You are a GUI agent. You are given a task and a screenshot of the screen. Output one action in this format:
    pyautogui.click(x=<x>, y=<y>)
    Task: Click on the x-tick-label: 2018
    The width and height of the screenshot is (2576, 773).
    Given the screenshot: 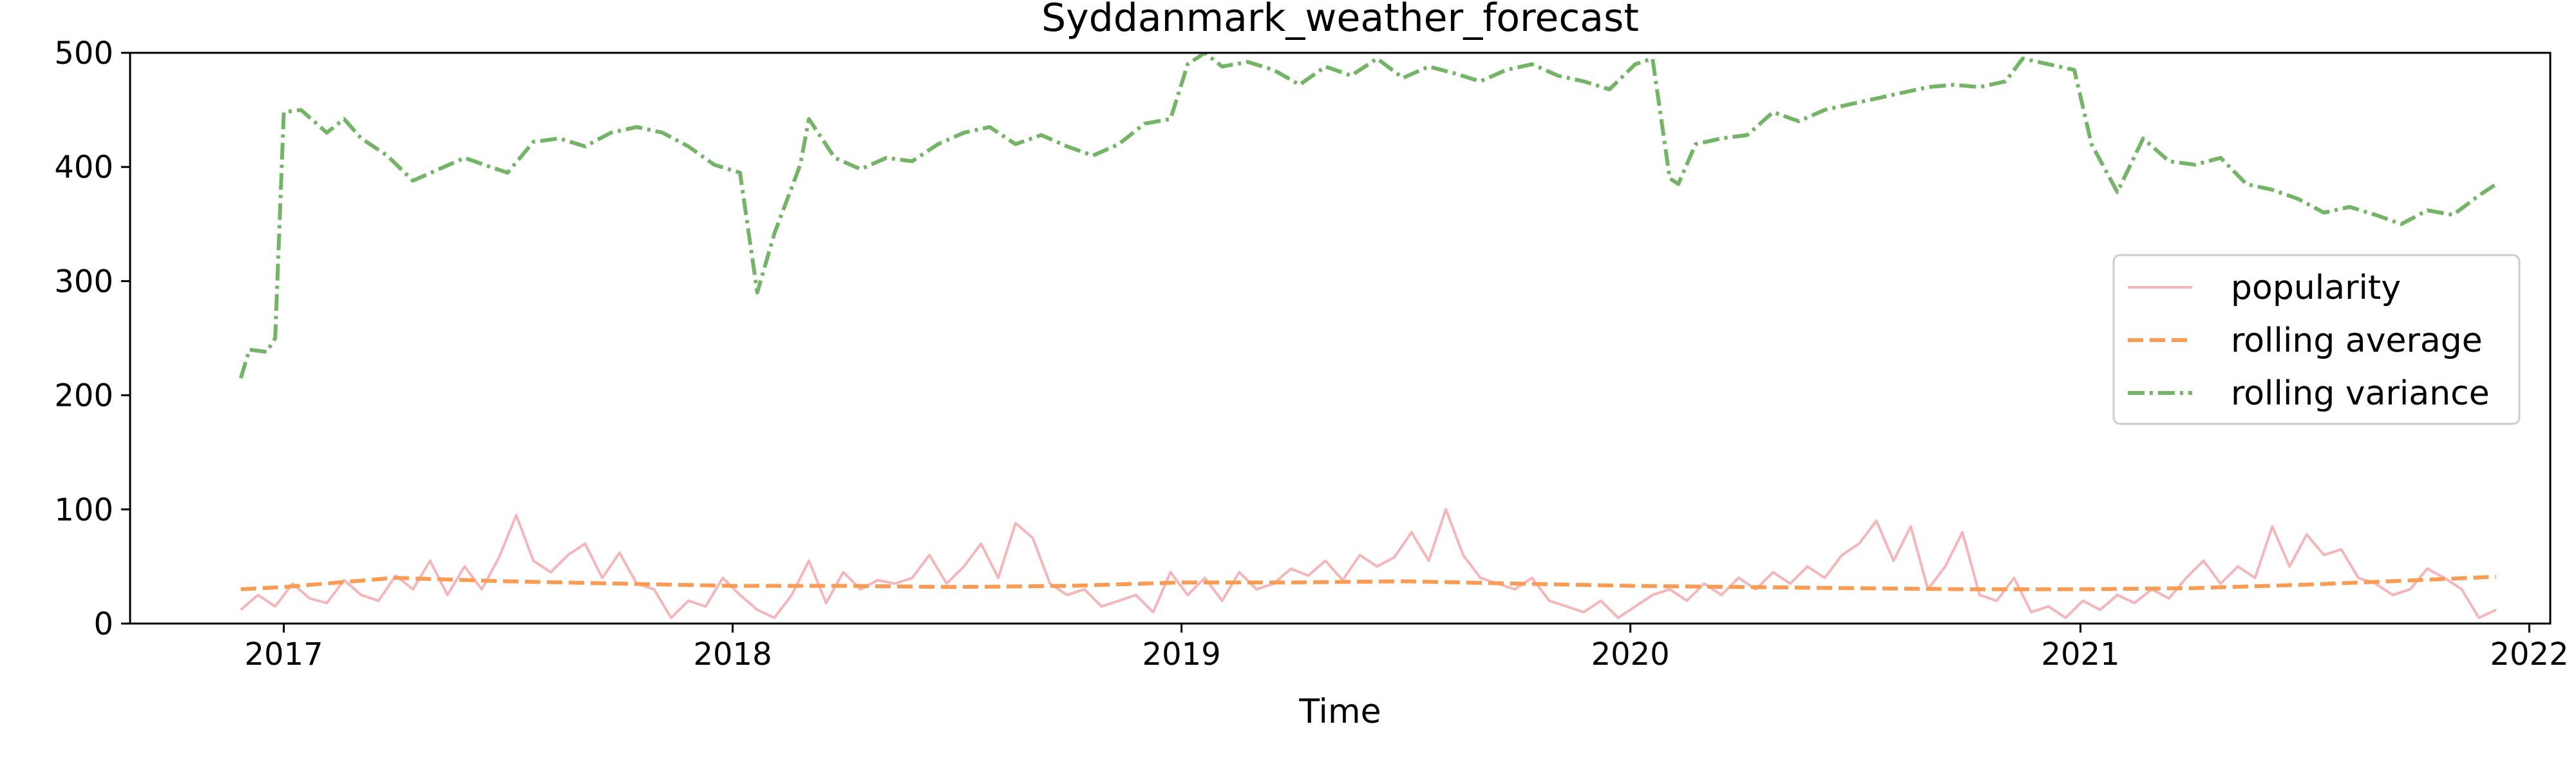 What is the action you would take?
    pyautogui.click(x=733, y=654)
    